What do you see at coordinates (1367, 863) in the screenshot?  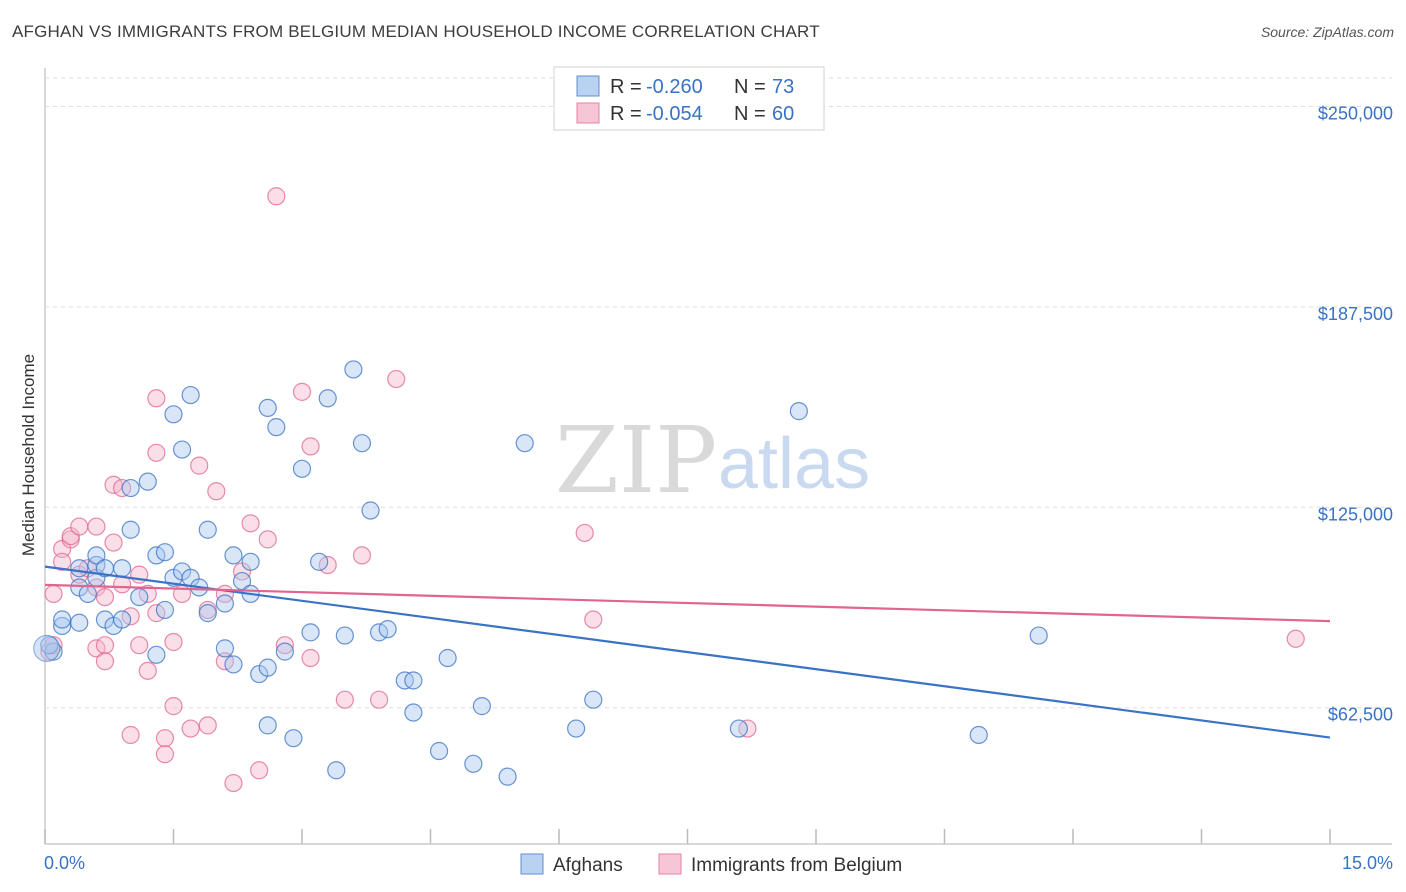 I see `x-tick-label-max: 15.0%` at bounding box center [1367, 863].